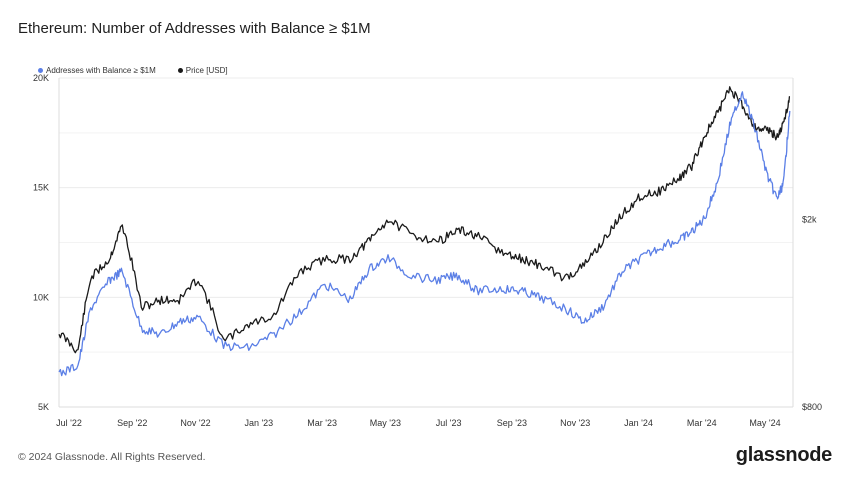  Describe the element at coordinates (812, 407) in the screenshot. I see `y-tick-right-0: $800` at that location.